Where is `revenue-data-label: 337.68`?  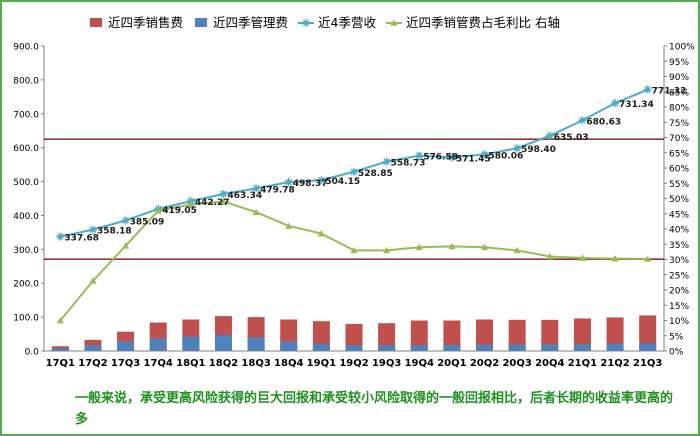 revenue-data-label: 337.68 is located at coordinates (81, 239).